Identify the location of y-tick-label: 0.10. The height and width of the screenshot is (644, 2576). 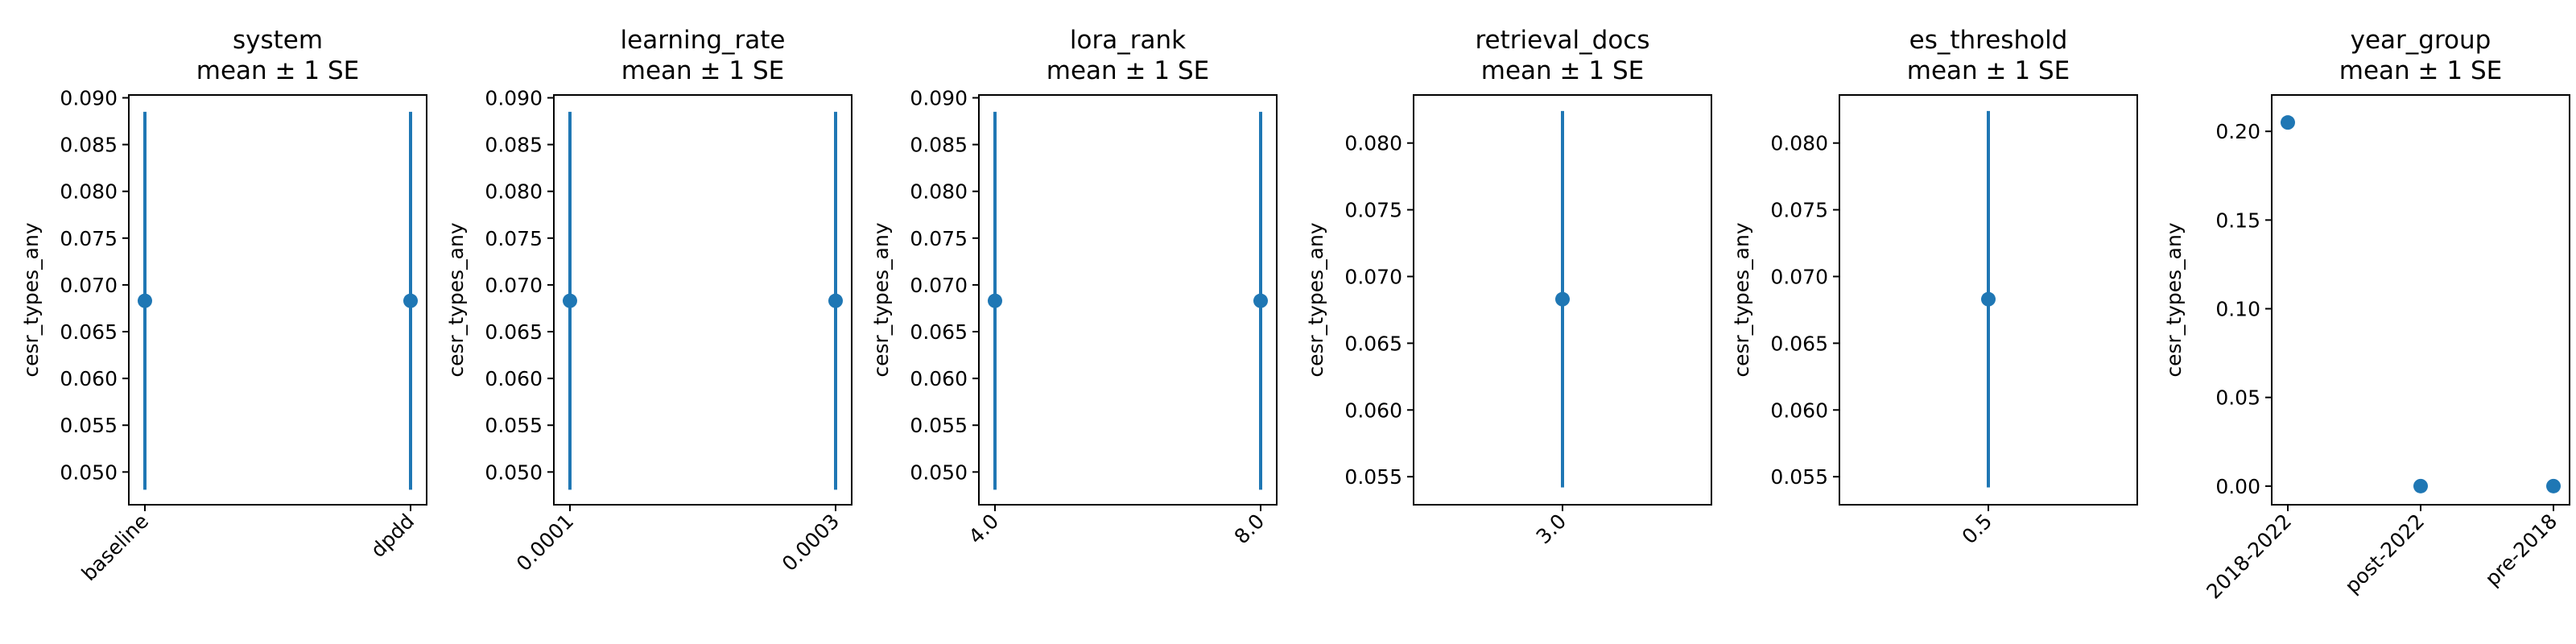
(2237, 309).